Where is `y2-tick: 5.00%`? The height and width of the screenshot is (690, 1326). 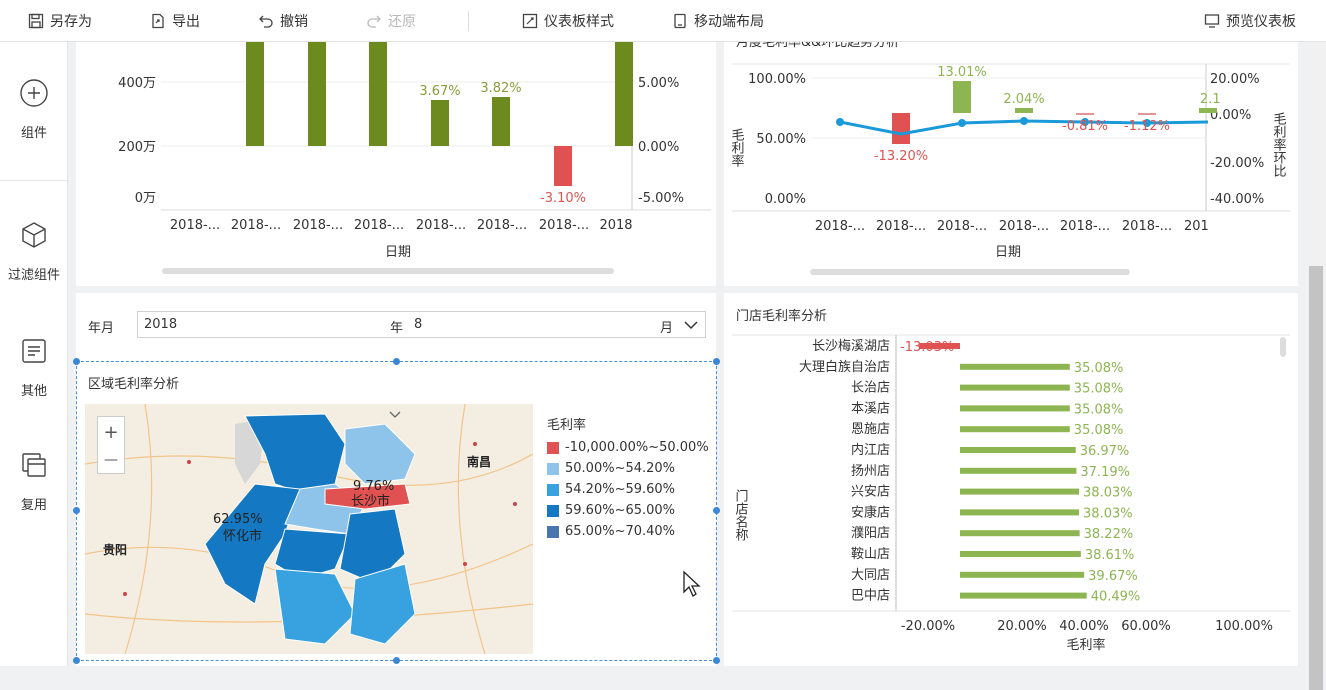 y2-tick: 5.00% is located at coordinates (658, 83).